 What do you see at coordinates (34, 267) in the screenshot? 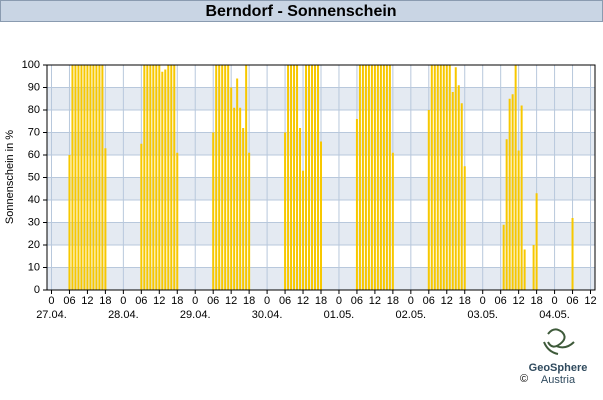
I see `y-tick-label: 10` at bounding box center [34, 267].